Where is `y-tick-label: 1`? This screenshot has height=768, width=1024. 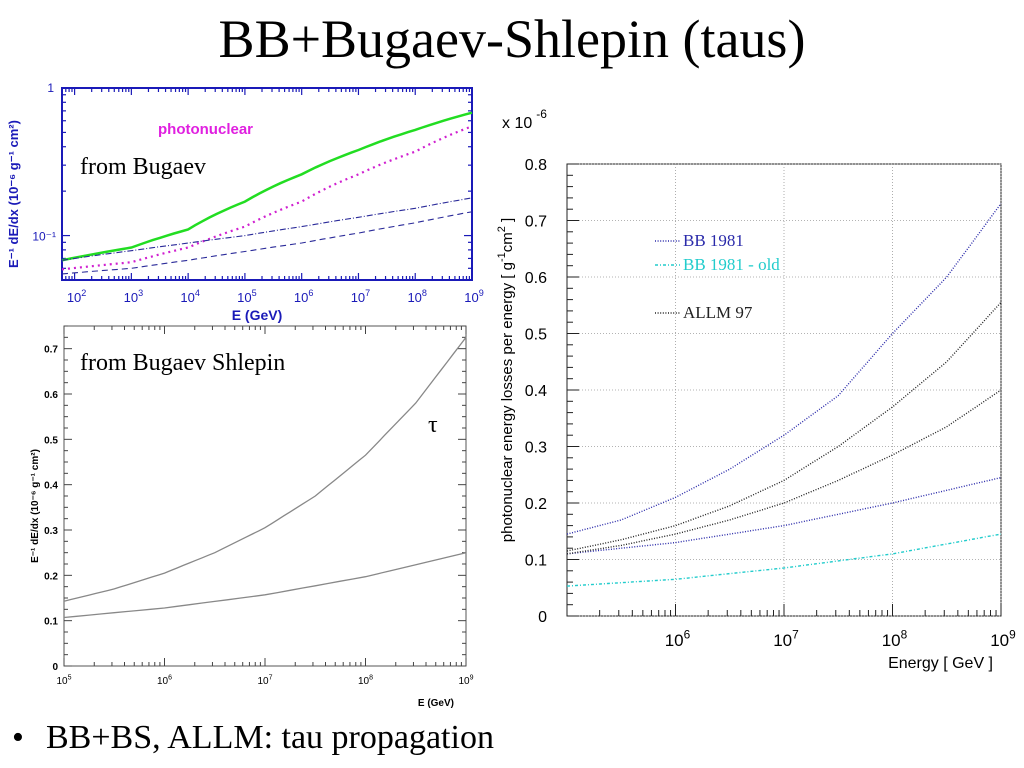 y-tick-label: 1 is located at coordinates (50, 88).